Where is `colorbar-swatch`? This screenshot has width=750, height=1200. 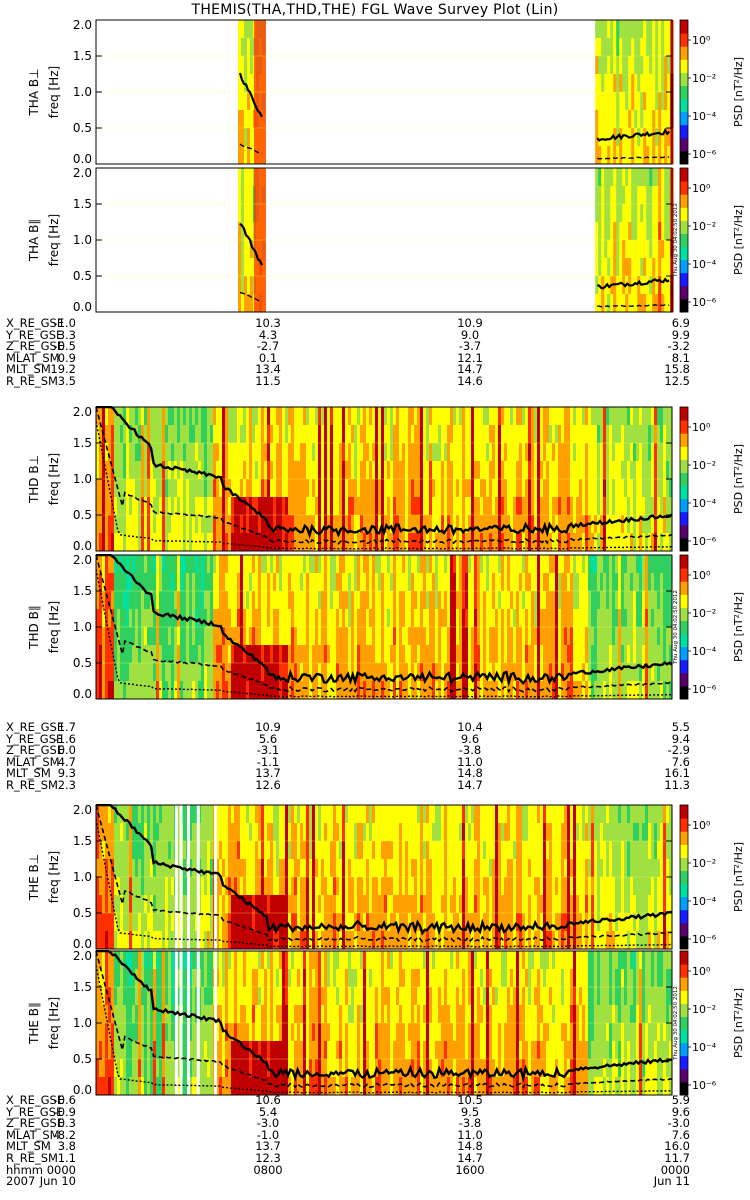
colorbar-swatch is located at coordinates (684, 92).